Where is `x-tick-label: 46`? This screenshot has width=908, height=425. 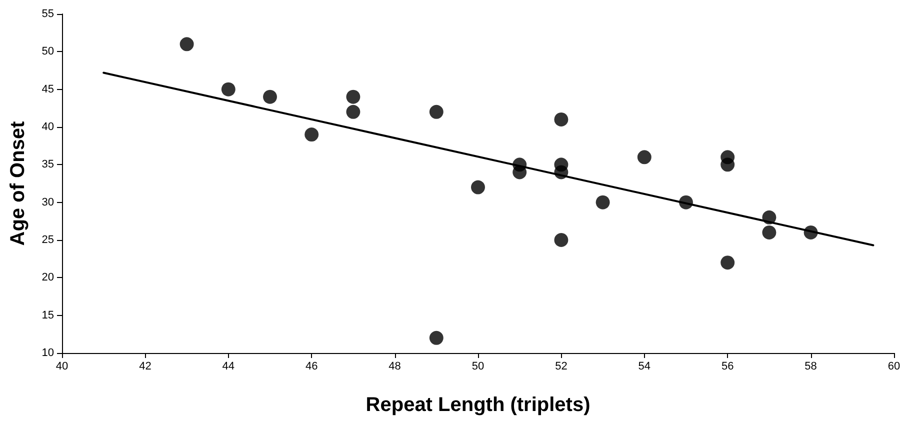
x-tick-label: 46 is located at coordinates (311, 366).